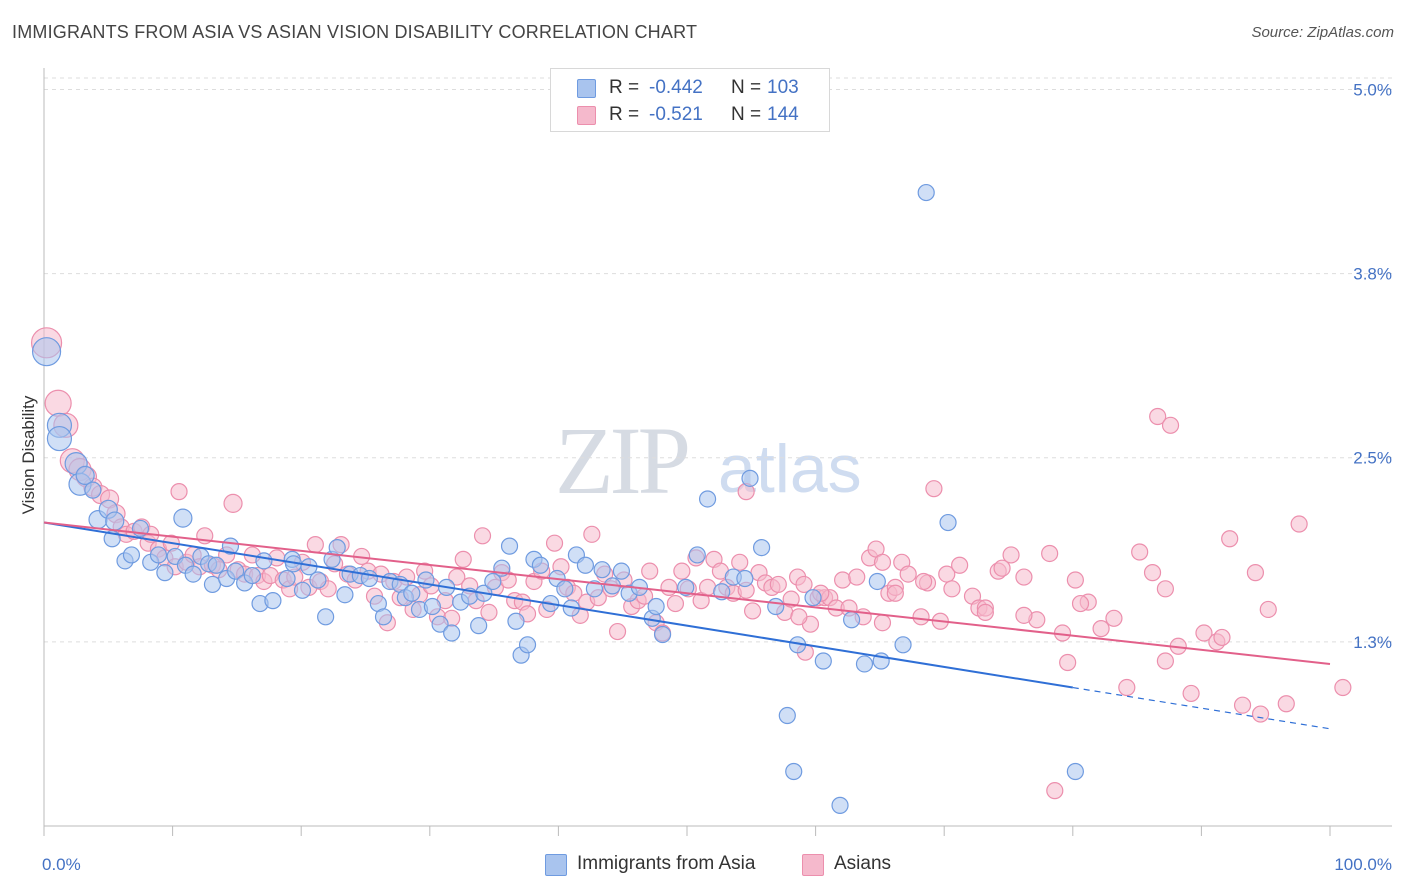 This screenshot has height=892, width=1406. Describe the element at coordinates (783, 114) in the screenshot. I see `legend-n-value: 144` at that location.